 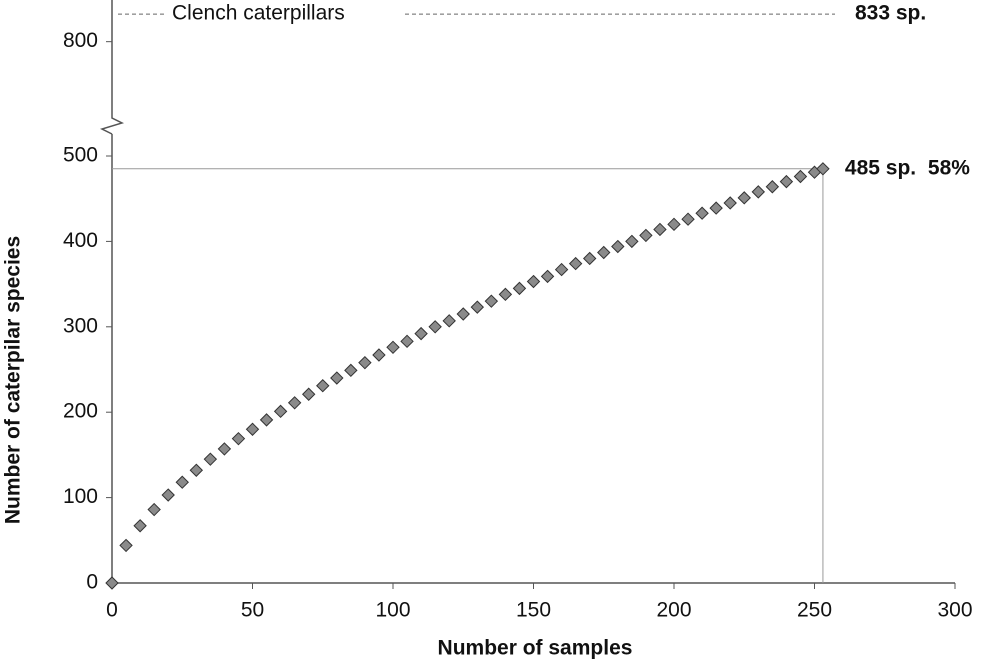 I want to click on y-tick-label: 300, so click(x=80, y=325).